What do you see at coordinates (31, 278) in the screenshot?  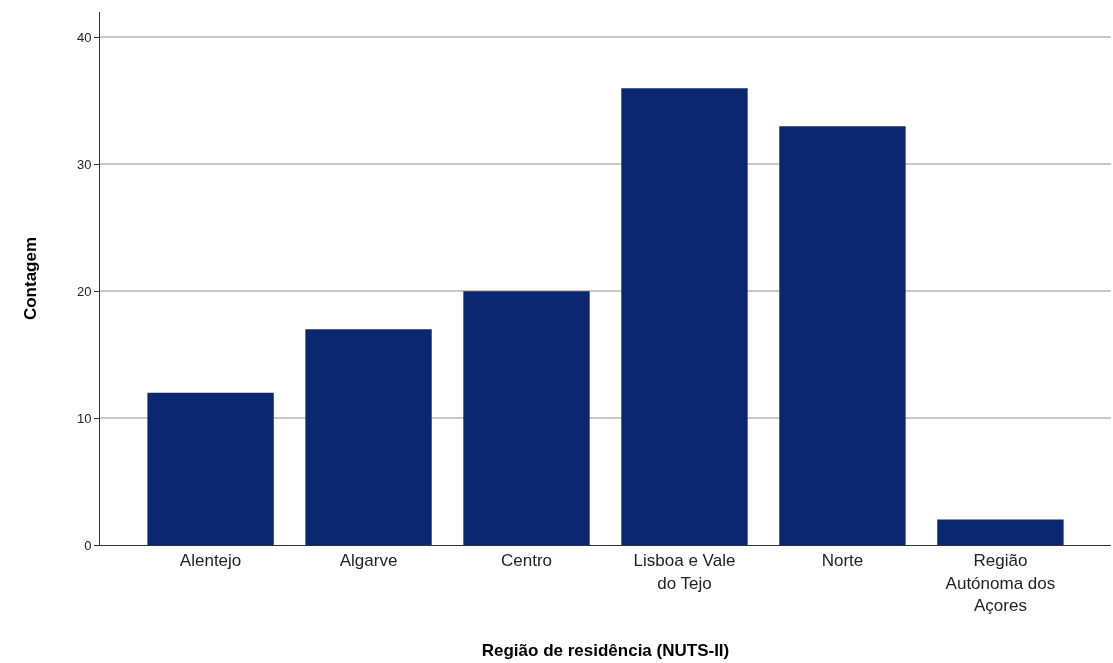 I see `y-axis-title: Contagem` at bounding box center [31, 278].